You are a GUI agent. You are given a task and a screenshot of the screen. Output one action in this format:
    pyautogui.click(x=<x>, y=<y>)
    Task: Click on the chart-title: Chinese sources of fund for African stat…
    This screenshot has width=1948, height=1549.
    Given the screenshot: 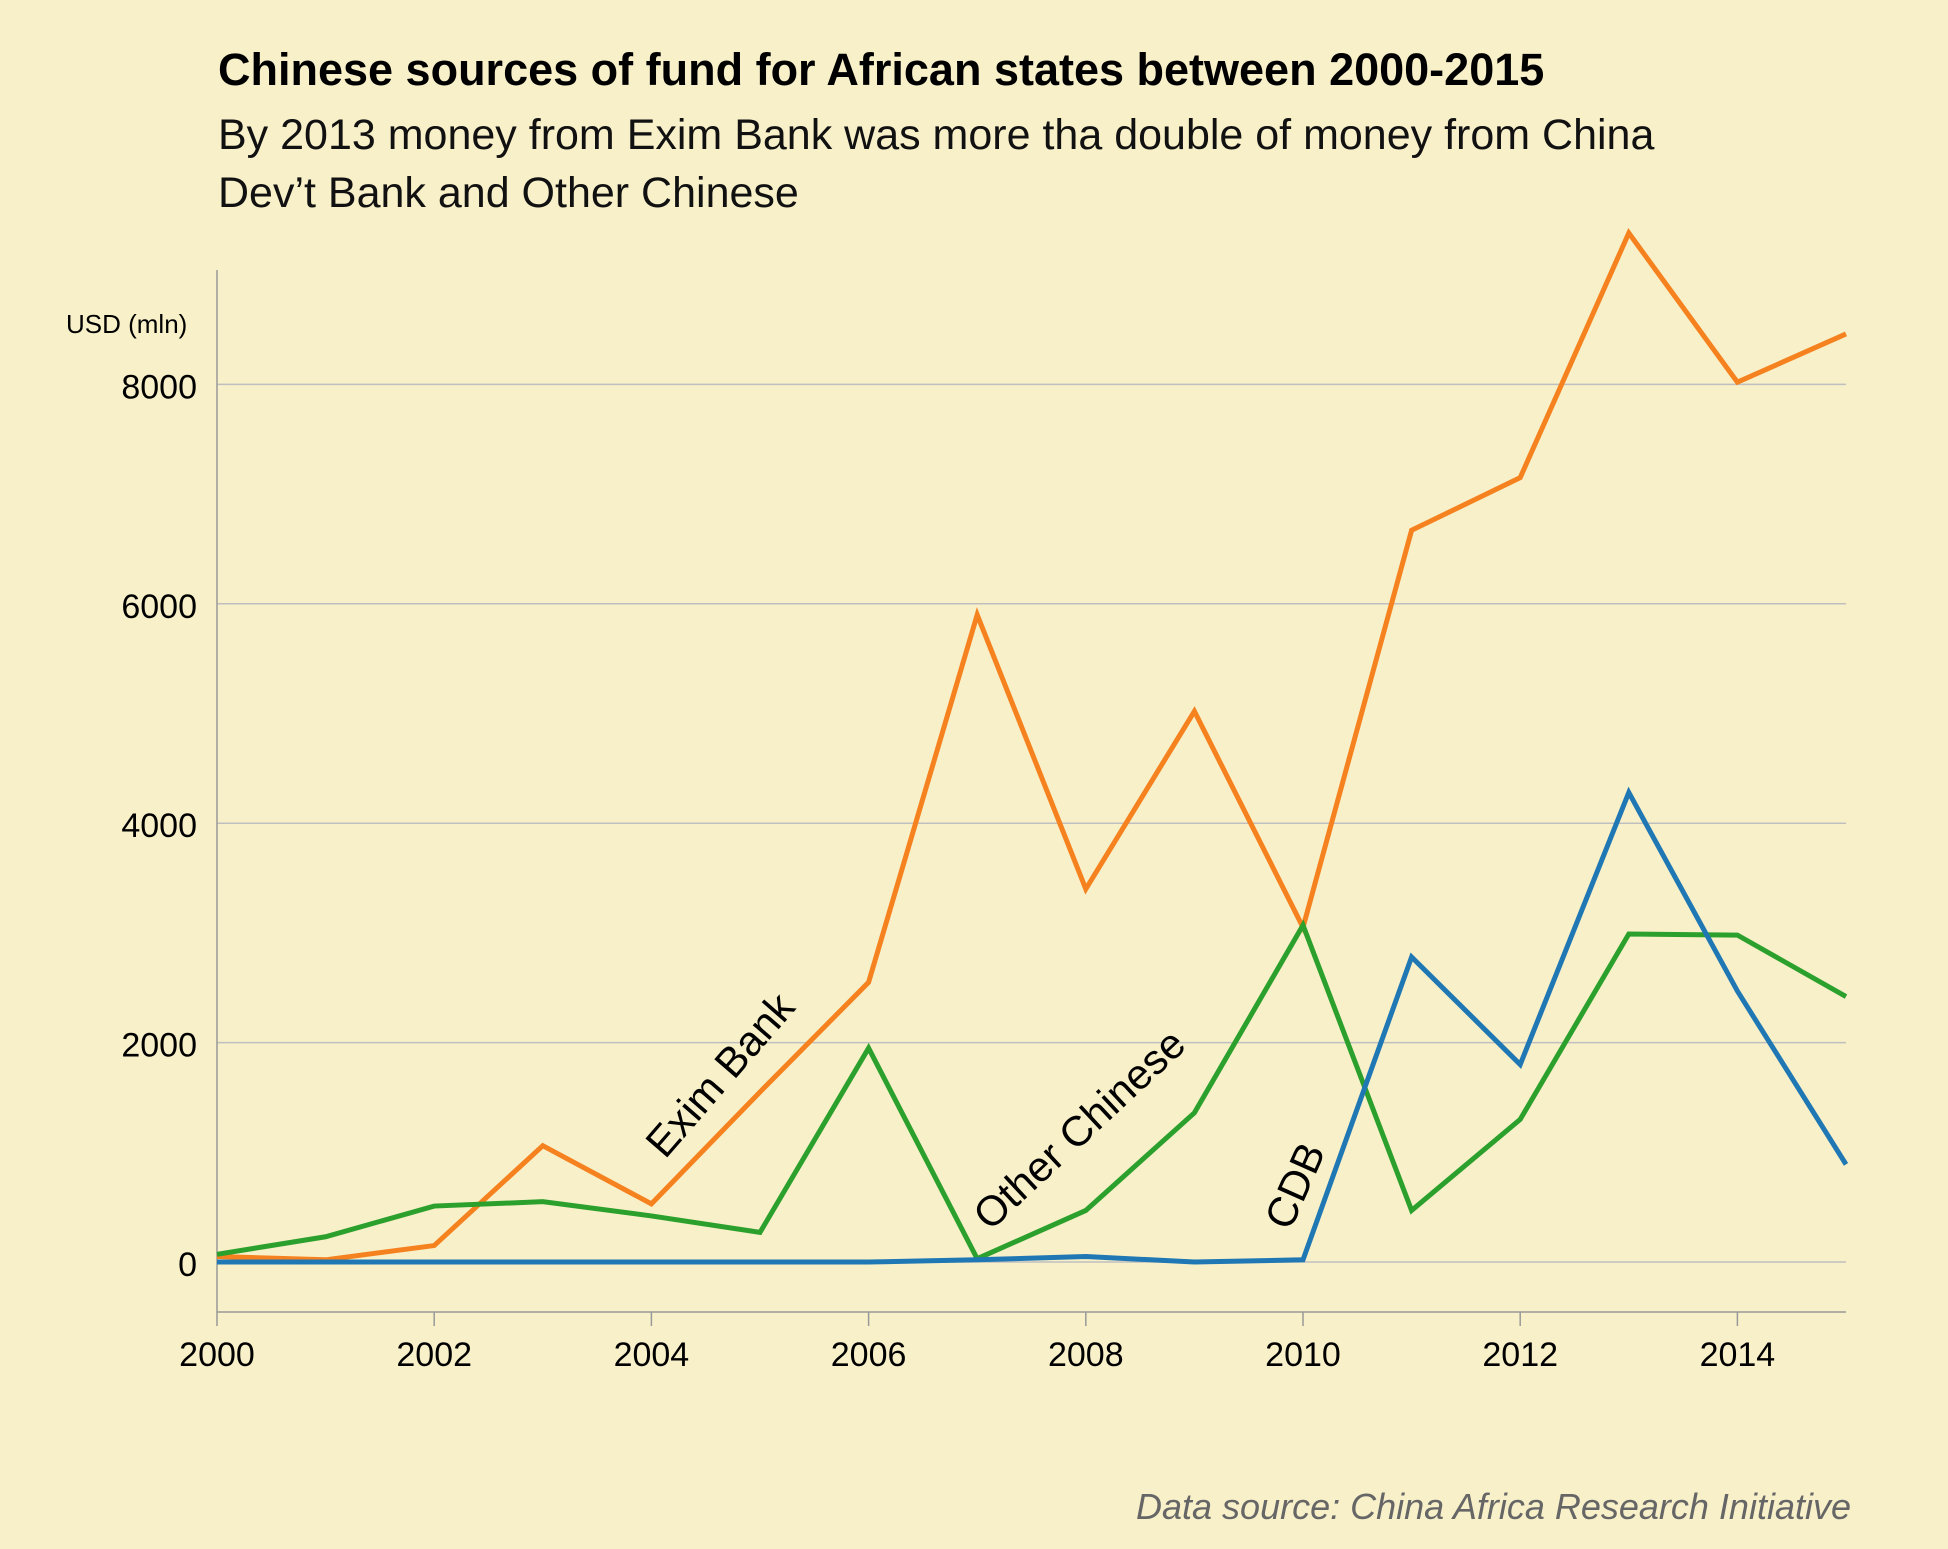 What is the action you would take?
    pyautogui.click(x=881, y=69)
    